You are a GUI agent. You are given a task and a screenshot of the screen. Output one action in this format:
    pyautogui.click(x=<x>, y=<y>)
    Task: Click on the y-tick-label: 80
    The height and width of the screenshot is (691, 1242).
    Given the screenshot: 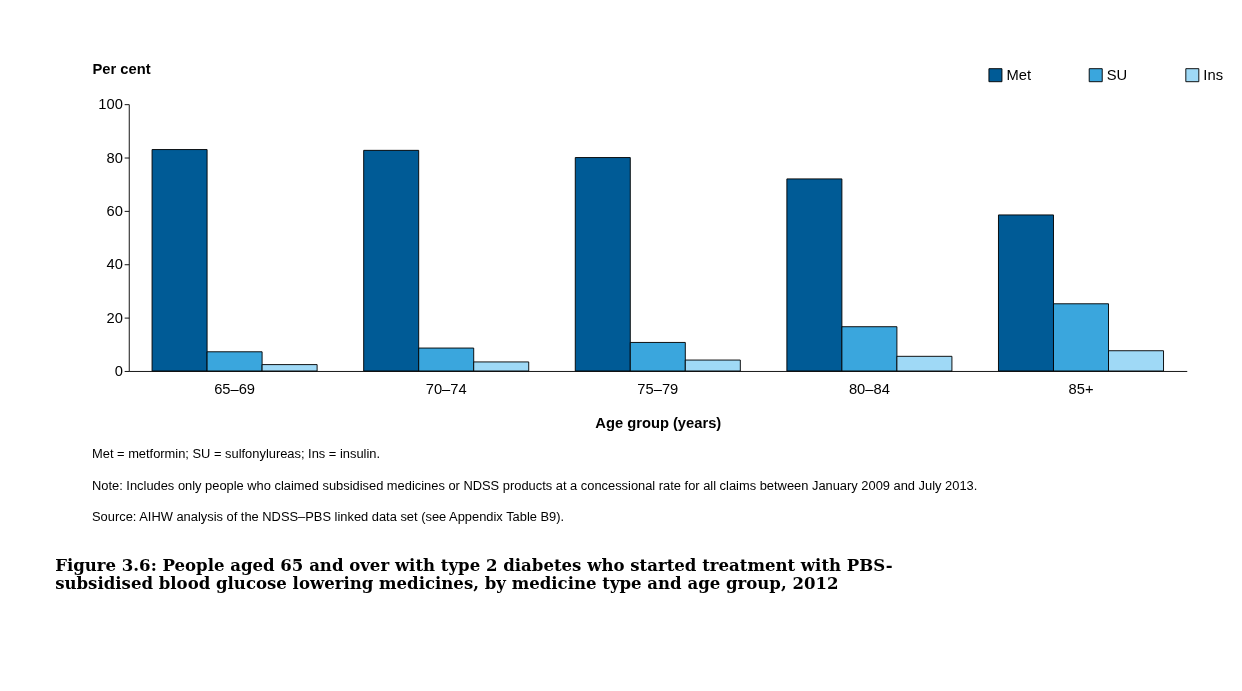 What is the action you would take?
    pyautogui.click(x=114, y=157)
    